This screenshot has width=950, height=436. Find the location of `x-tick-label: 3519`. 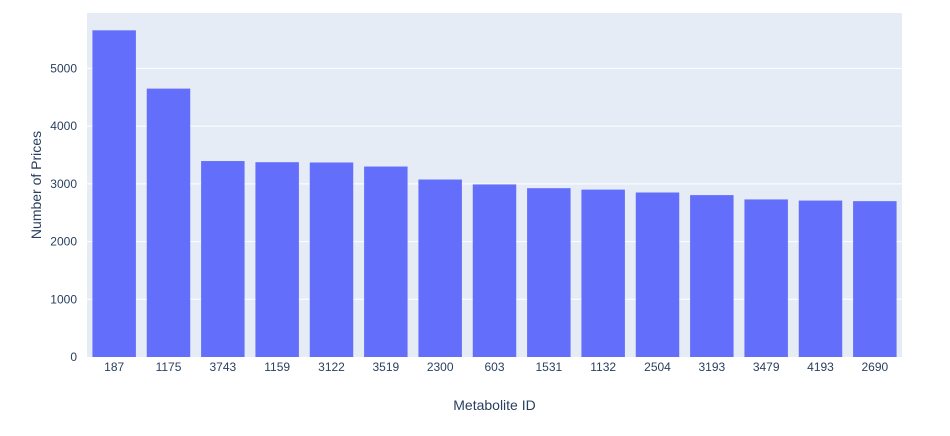

x-tick-label: 3519 is located at coordinates (385, 367).